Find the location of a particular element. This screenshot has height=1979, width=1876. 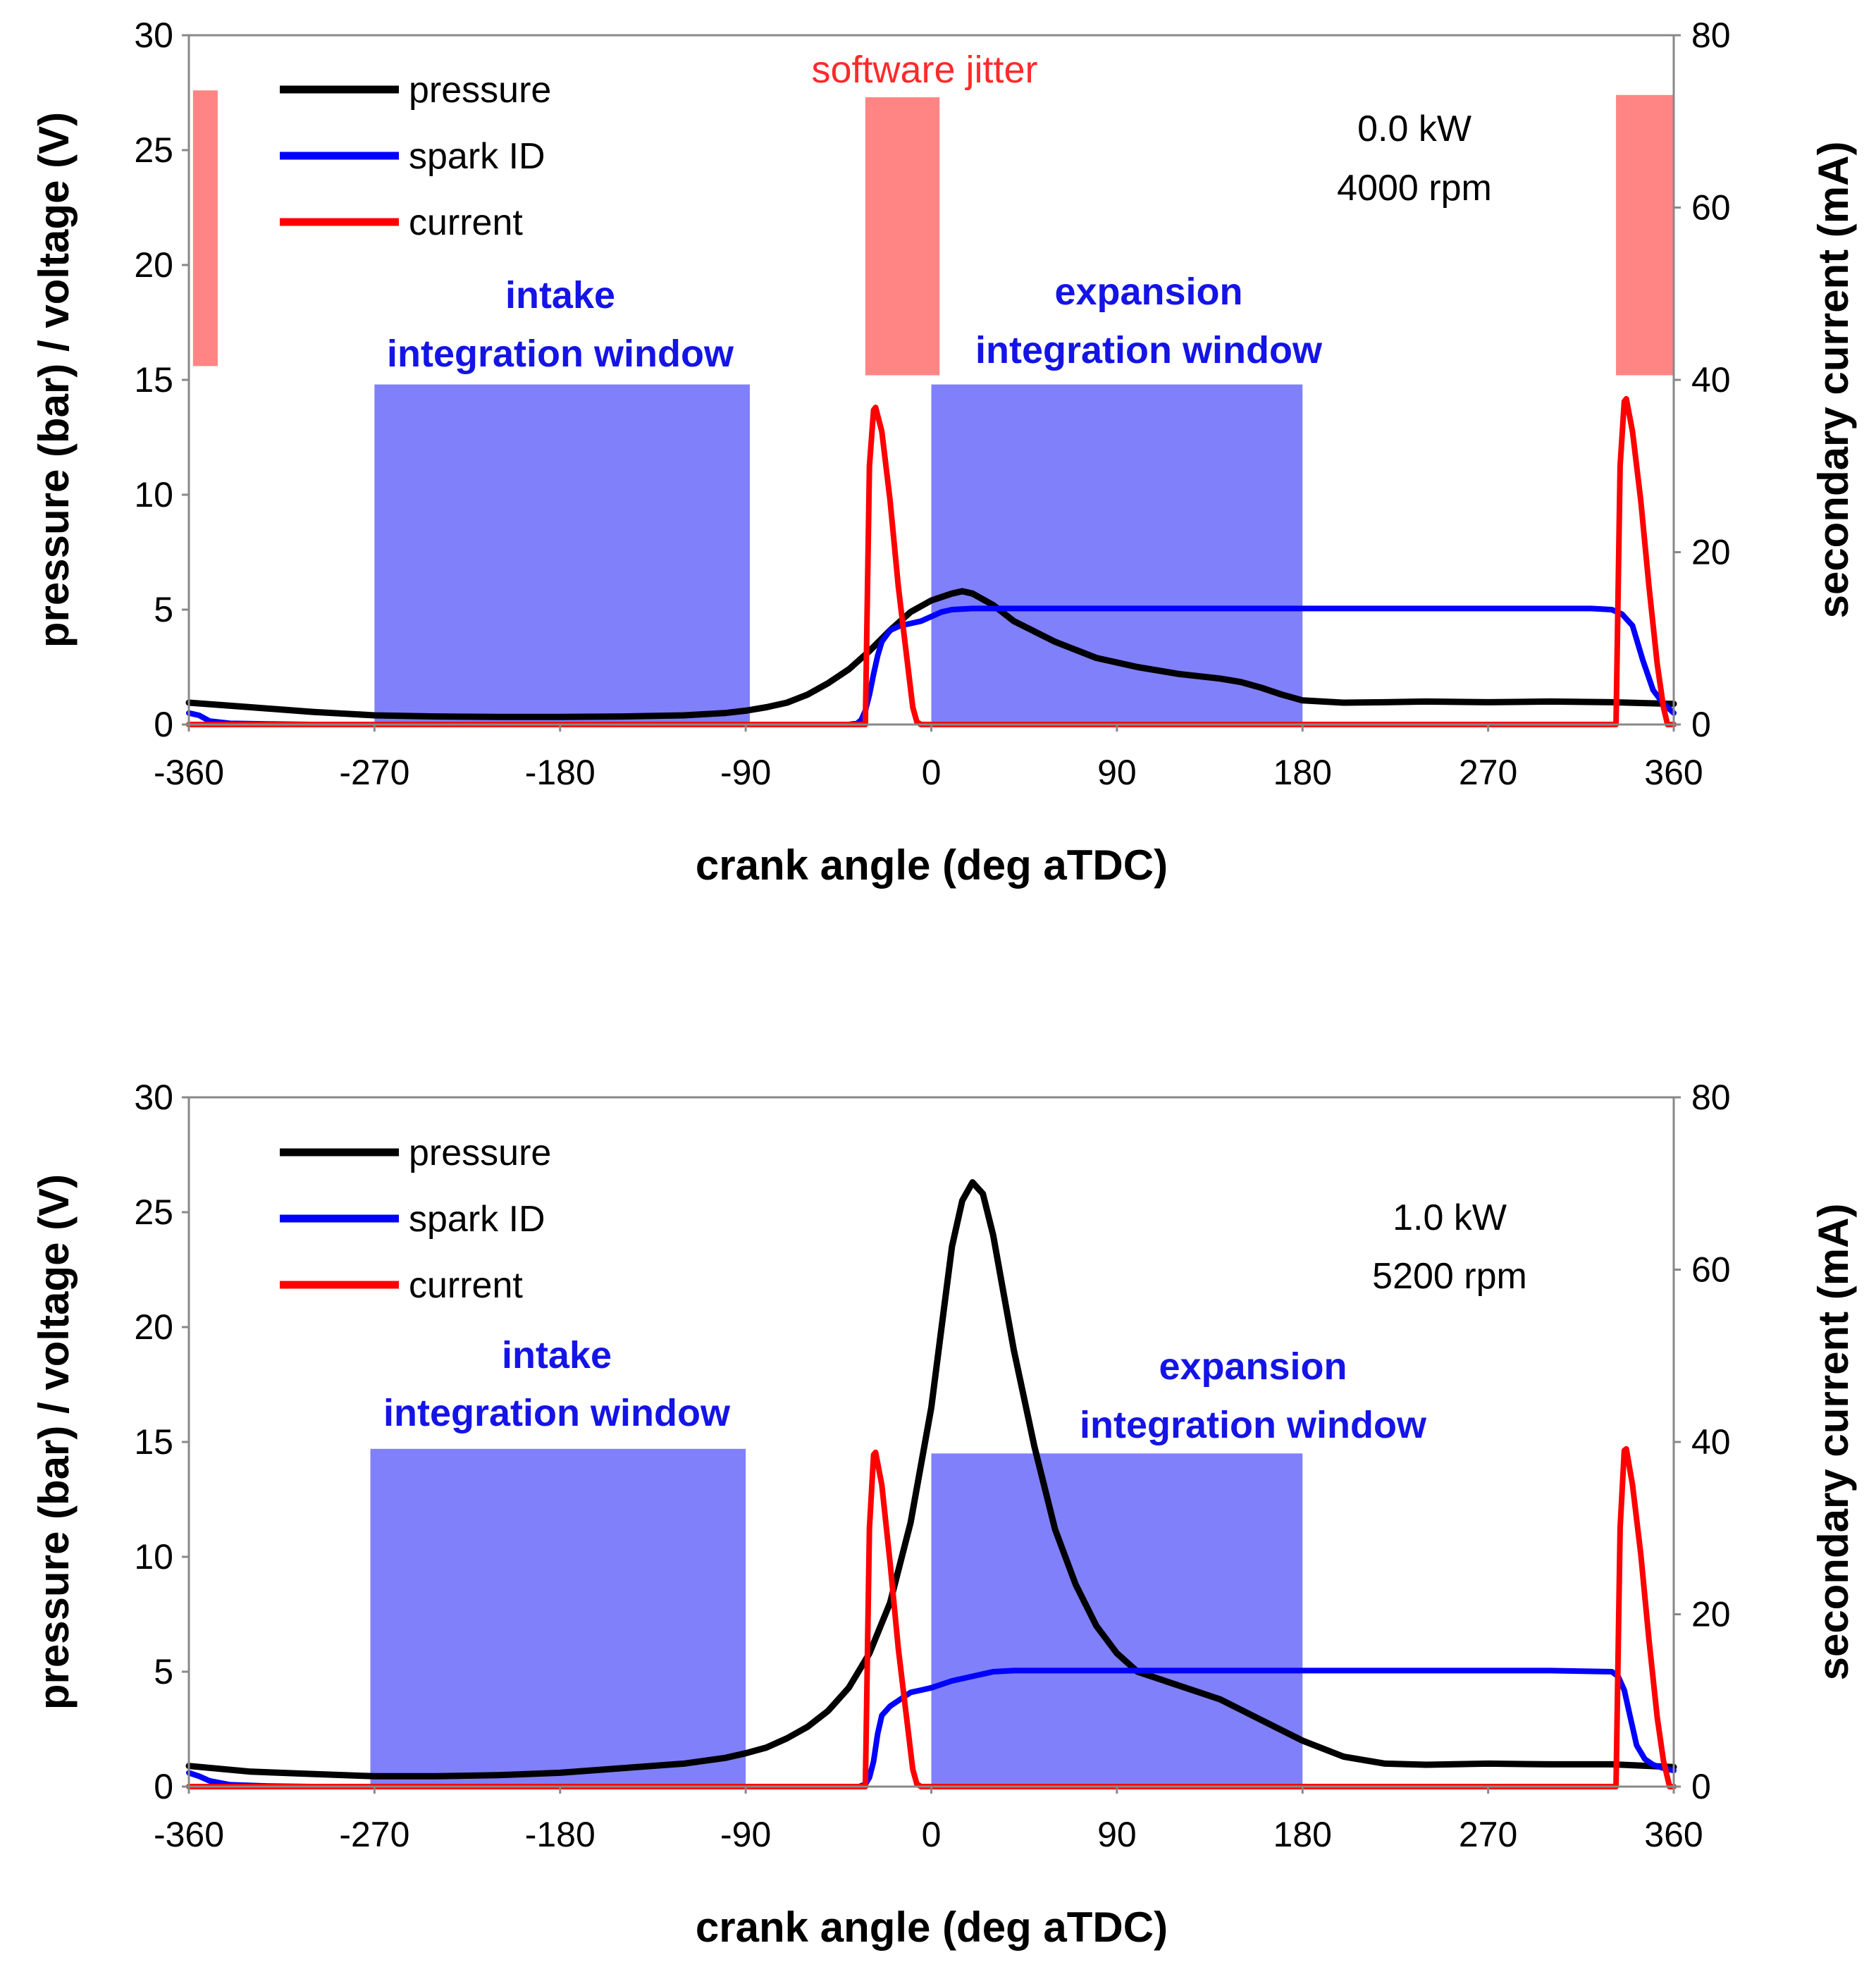

series-pressure is located at coordinates (931, 654).